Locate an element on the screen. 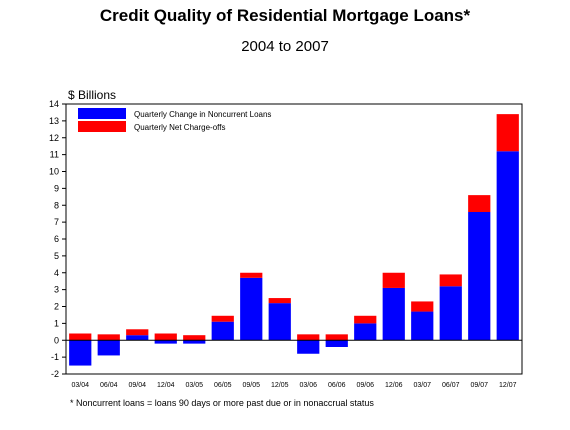 The height and width of the screenshot is (430, 570). y-tick-label: 9 is located at coordinates (56, 188).